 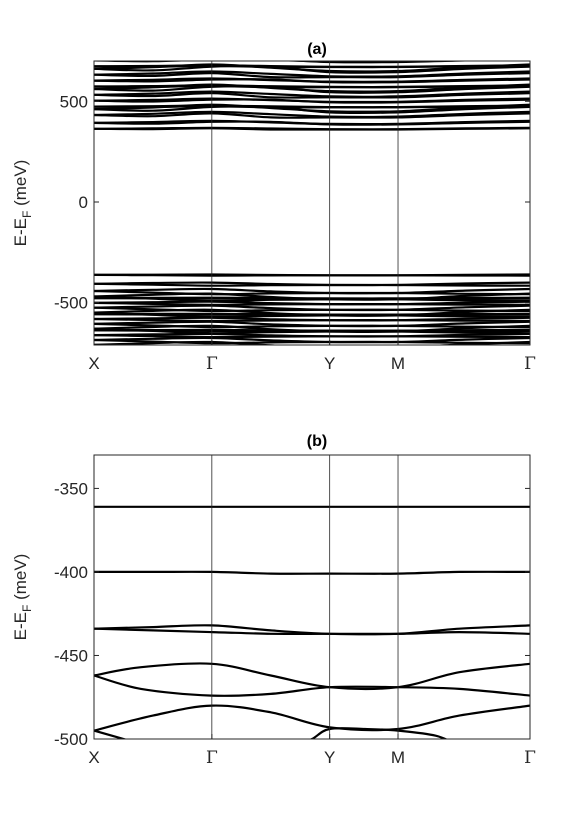 What do you see at coordinates (71, 655) in the screenshot?
I see `panel-b-ytick-label-1: -450` at bounding box center [71, 655].